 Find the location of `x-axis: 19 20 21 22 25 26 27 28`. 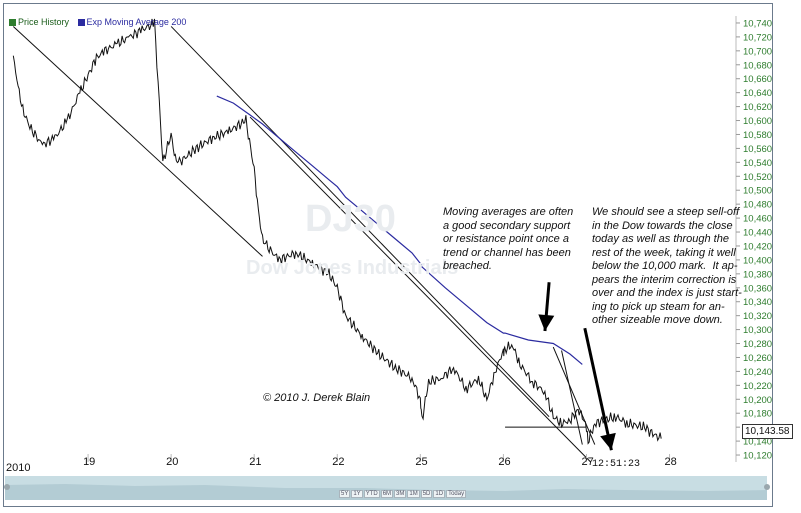

x-axis: 19 20 21 22 25 26 27 28 is located at coordinates (380, 461).